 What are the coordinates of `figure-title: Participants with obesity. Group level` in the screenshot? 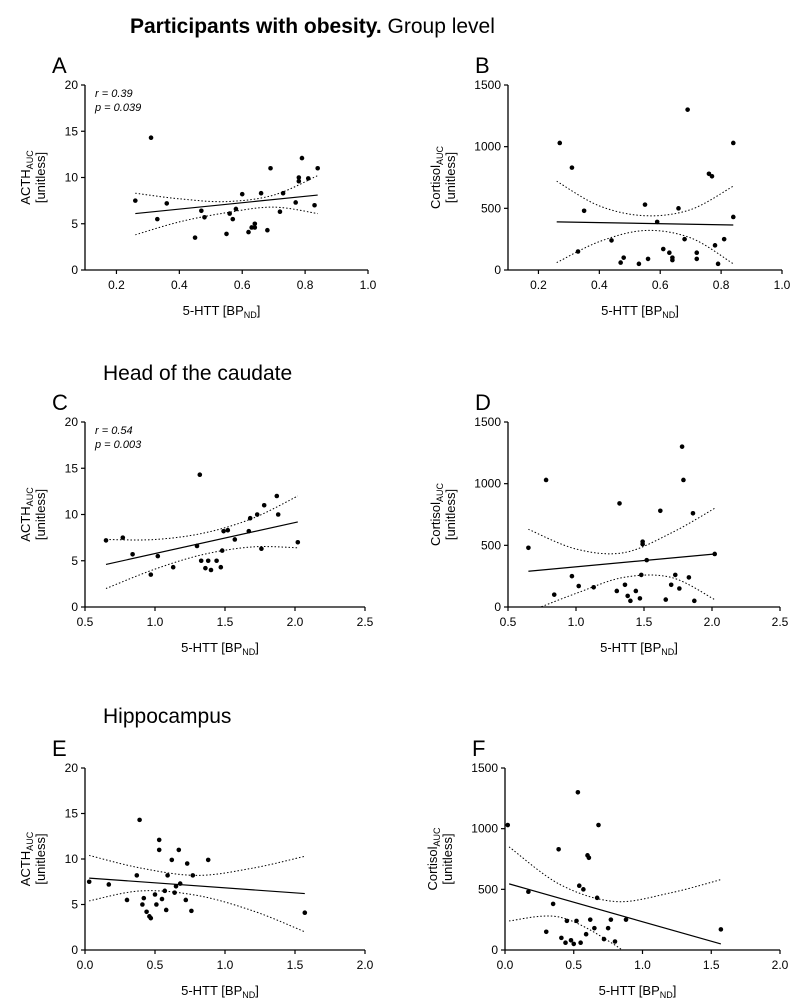 It's located at (312, 26).